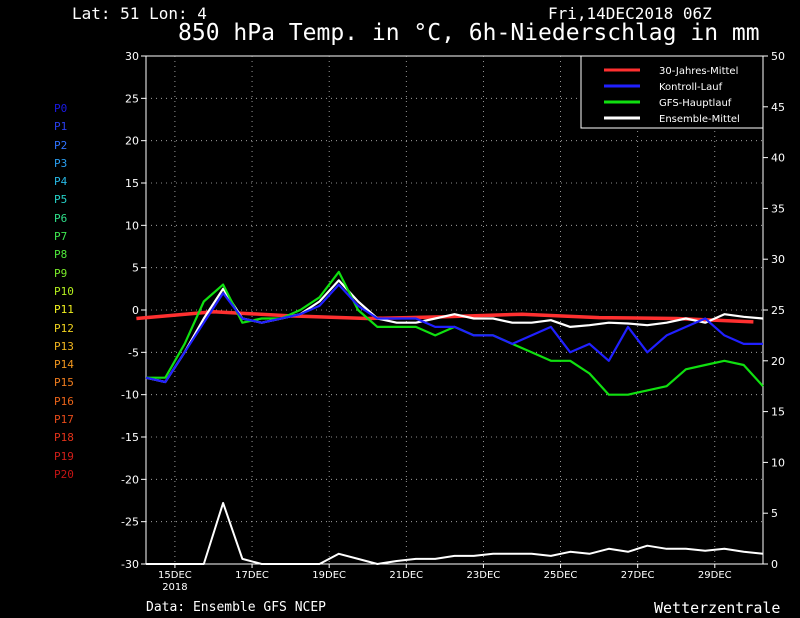  I want to click on member-label-p18: P18, so click(64, 438).